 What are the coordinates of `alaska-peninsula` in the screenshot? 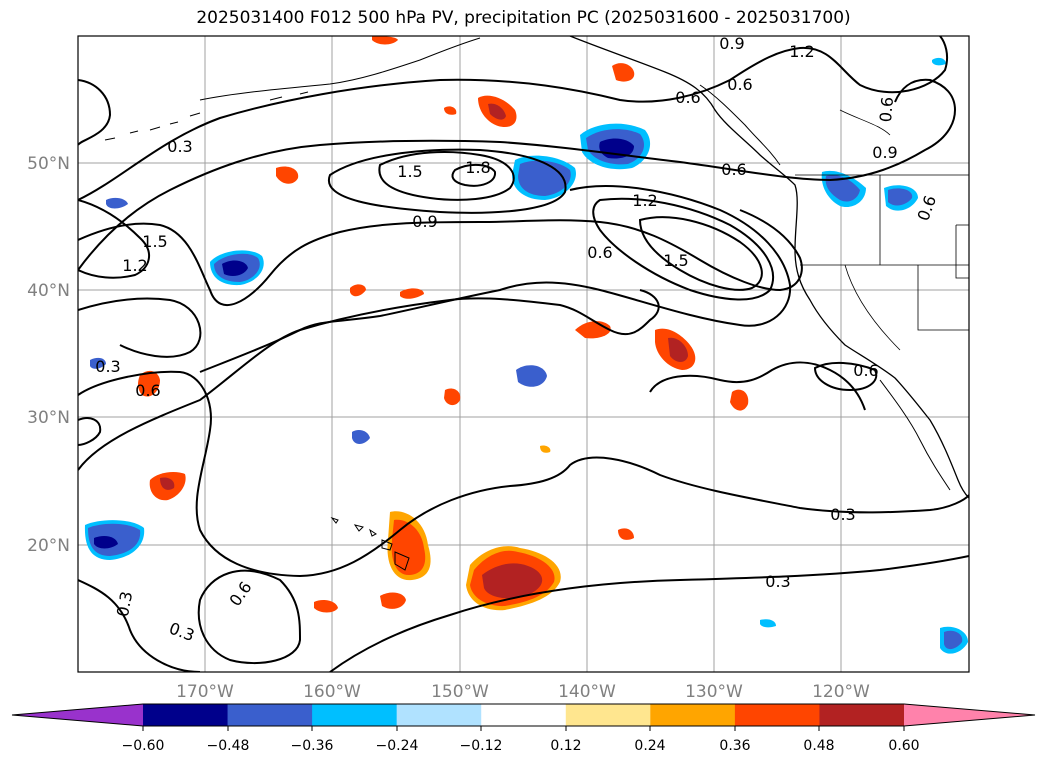 It's located at (340, 69).